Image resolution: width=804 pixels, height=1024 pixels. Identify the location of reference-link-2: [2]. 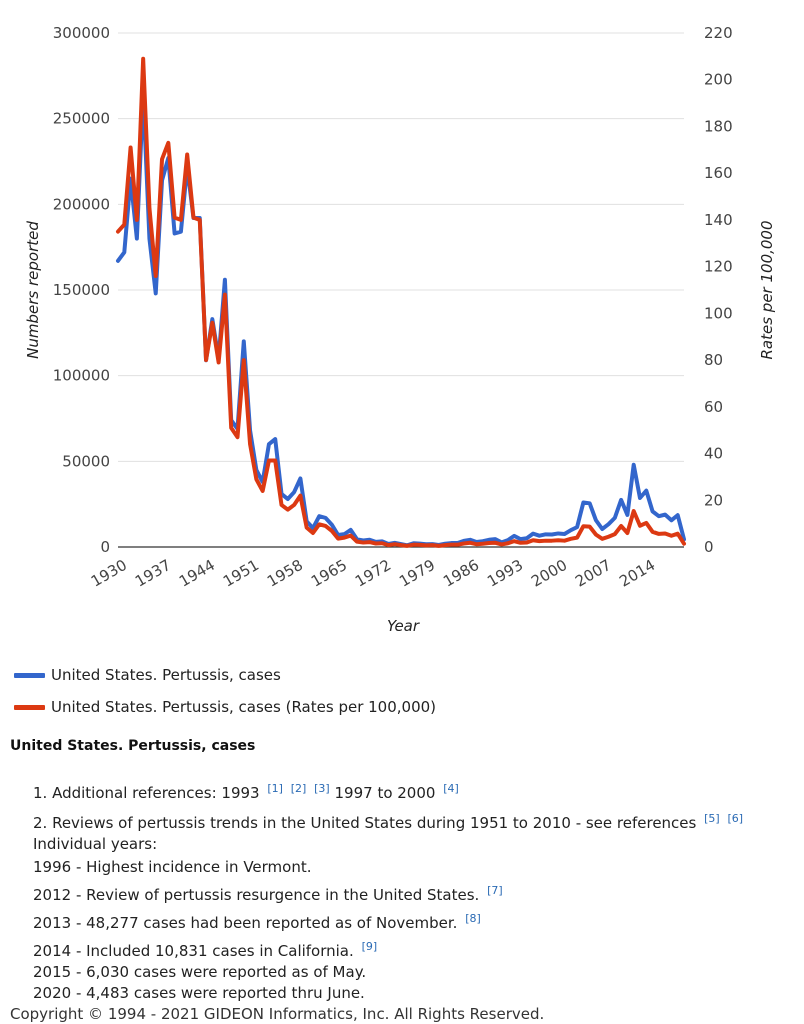
(298, 788).